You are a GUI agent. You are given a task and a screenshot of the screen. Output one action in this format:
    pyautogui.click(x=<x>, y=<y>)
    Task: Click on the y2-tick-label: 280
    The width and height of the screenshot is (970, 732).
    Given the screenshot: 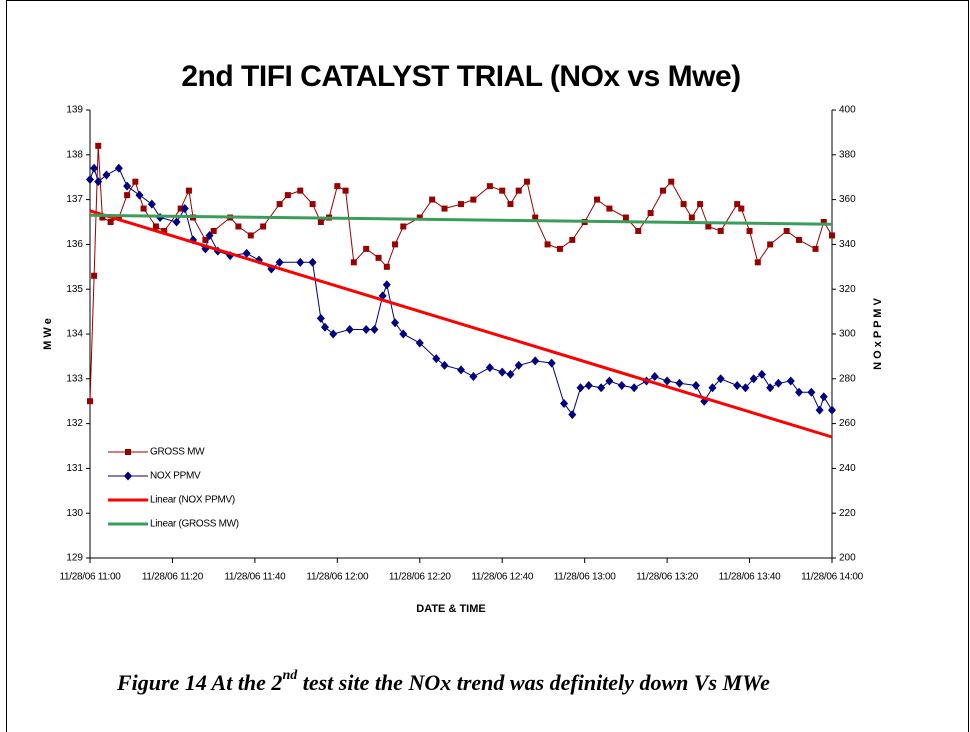 What is the action you would take?
    pyautogui.click(x=847, y=378)
    